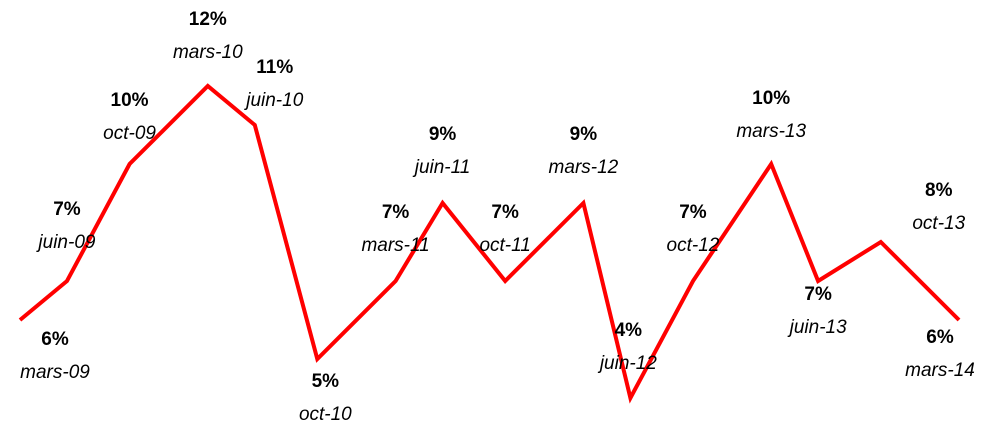  What do you see at coordinates (65, 242) in the screenshot?
I see `date-label: juin-09` at bounding box center [65, 242].